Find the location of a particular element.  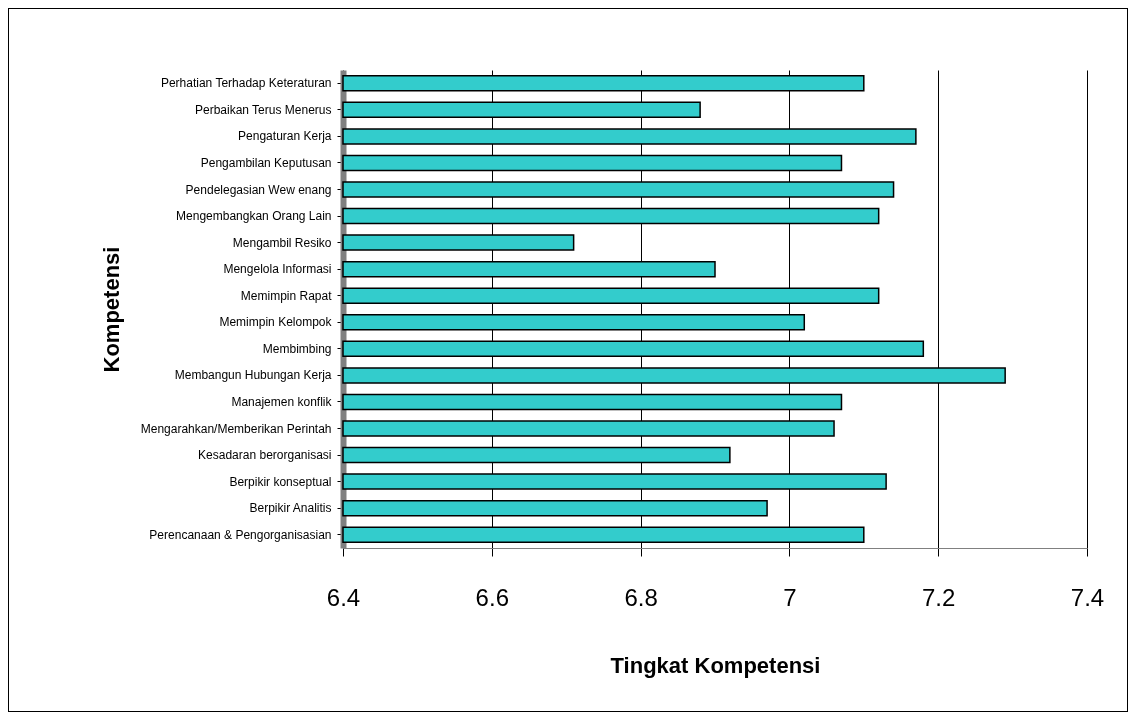

y-tick-label: Kesadaran berorganisasi is located at coordinates (265, 455).